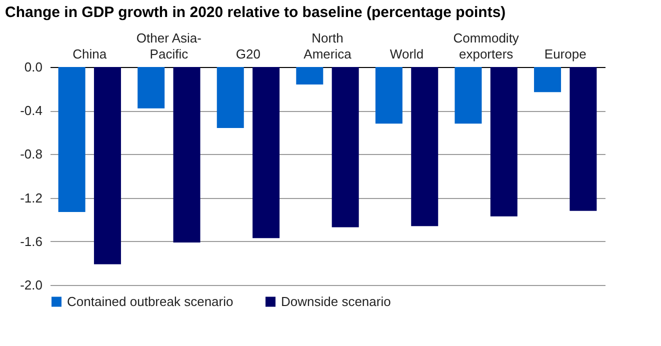  What do you see at coordinates (407, 54) in the screenshot?
I see `x-tick-label: World` at bounding box center [407, 54].